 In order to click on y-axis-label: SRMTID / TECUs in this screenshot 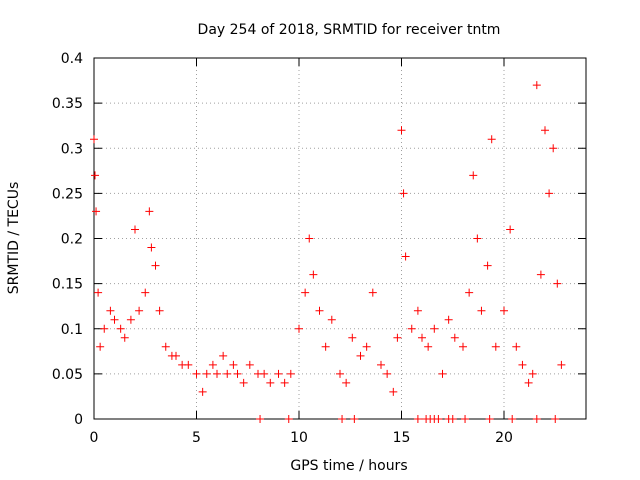, I will do `click(14, 238)`.